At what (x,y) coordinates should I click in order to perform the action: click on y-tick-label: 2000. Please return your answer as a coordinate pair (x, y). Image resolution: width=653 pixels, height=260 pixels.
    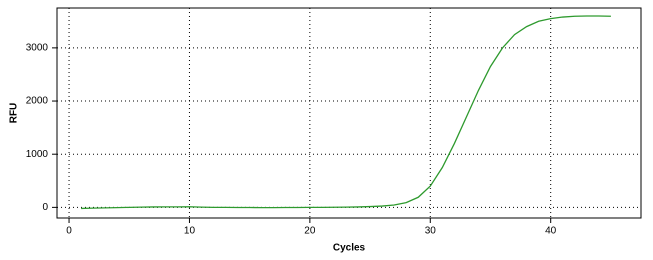
    Looking at the image, I should click on (37, 101).